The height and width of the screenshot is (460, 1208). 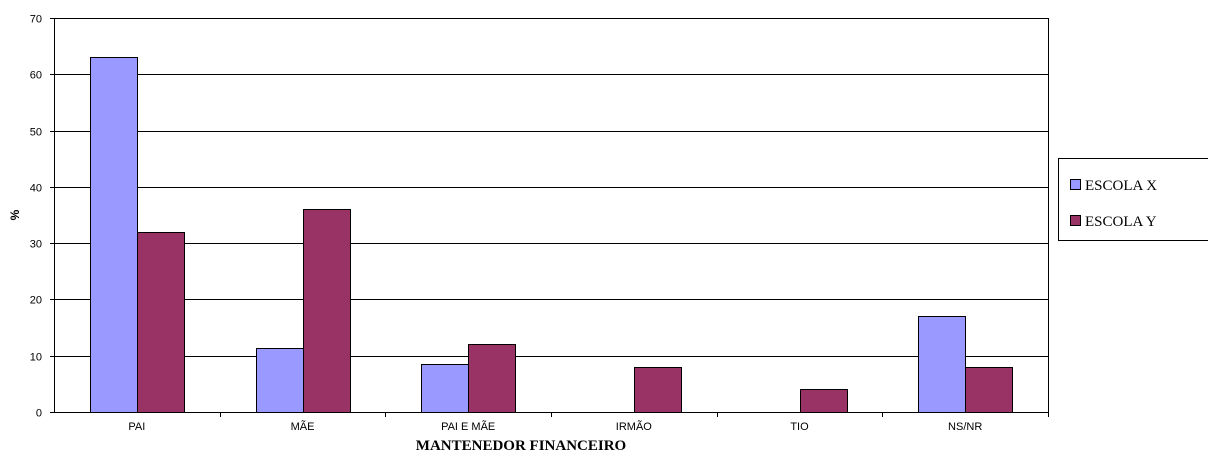 I want to click on y-tick-label: 10, so click(x=36, y=358).